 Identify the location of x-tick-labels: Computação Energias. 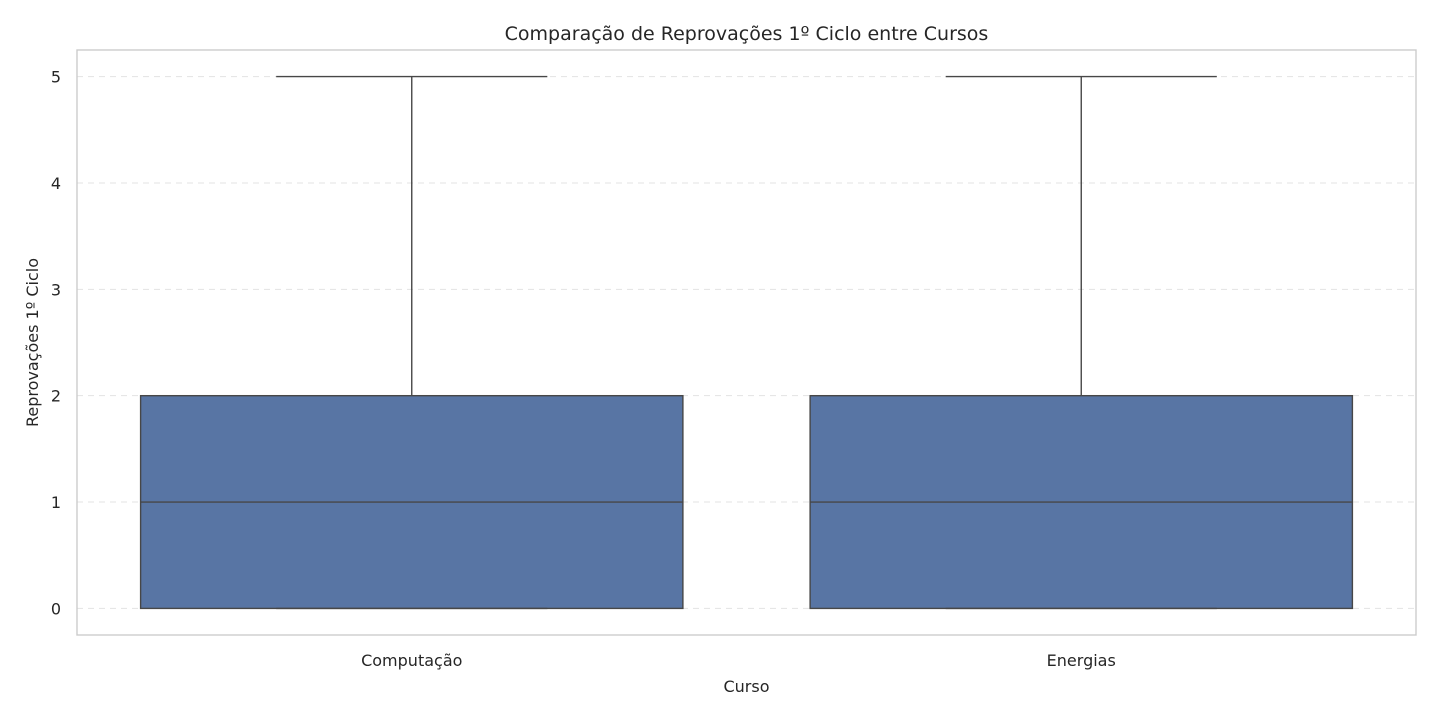
(738, 660).